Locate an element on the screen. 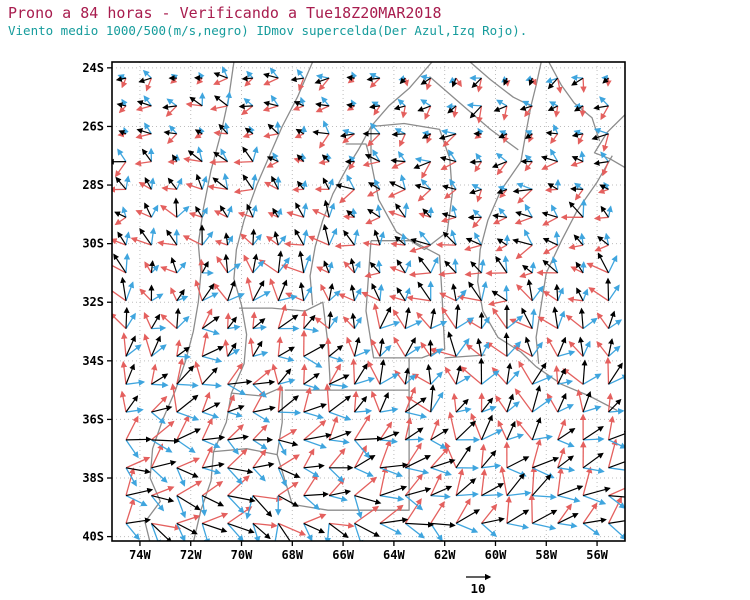  y-tick-label: 34S is located at coordinates (93, 361).